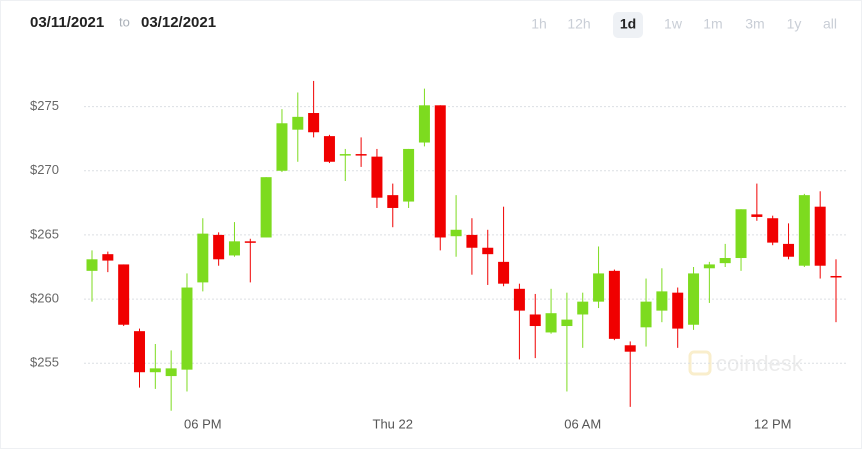 The height and width of the screenshot is (454, 862). What do you see at coordinates (754, 24) in the screenshot?
I see `range-button: 3m` at bounding box center [754, 24].